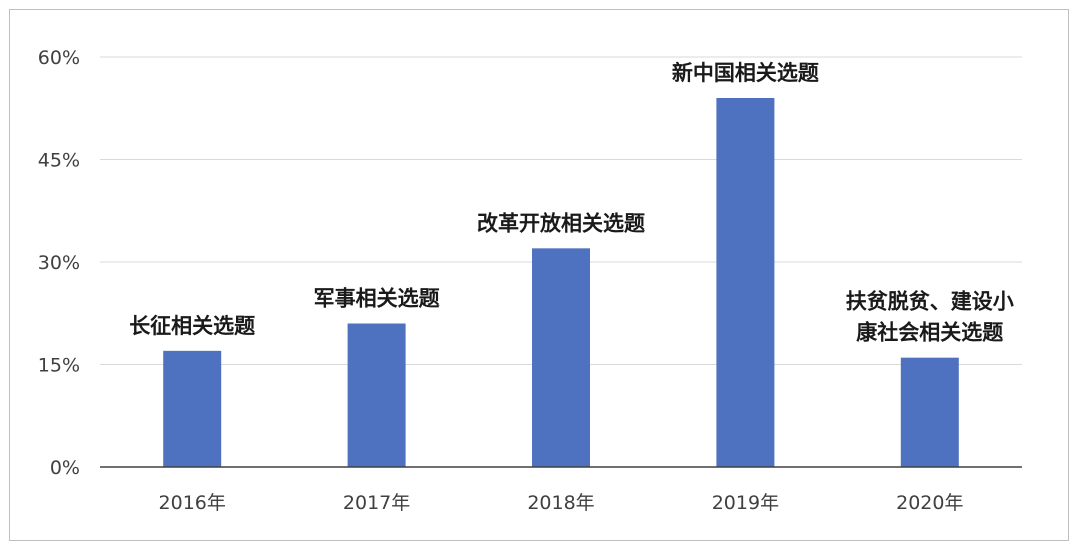 The width and height of the screenshot is (1080, 551). I want to click on data-label: 扶贫脱贫、建设小, so click(930, 302).